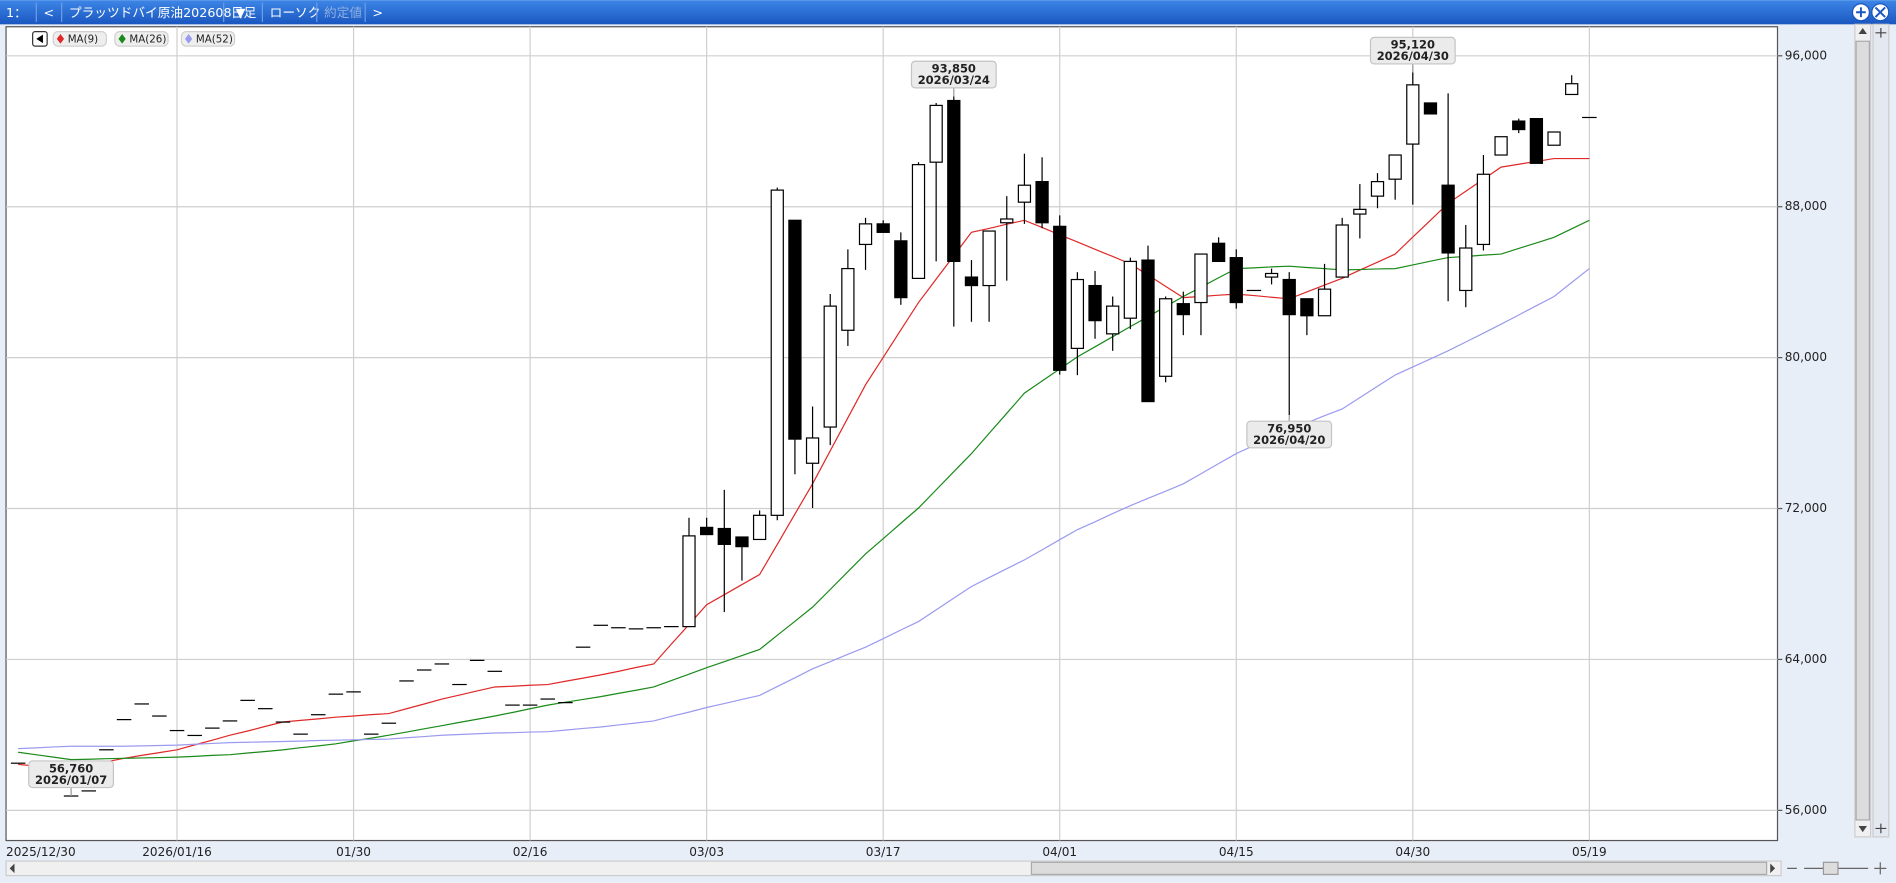  What do you see at coordinates (353, 852) in the screenshot?
I see `x-tick-label: 01/30` at bounding box center [353, 852].